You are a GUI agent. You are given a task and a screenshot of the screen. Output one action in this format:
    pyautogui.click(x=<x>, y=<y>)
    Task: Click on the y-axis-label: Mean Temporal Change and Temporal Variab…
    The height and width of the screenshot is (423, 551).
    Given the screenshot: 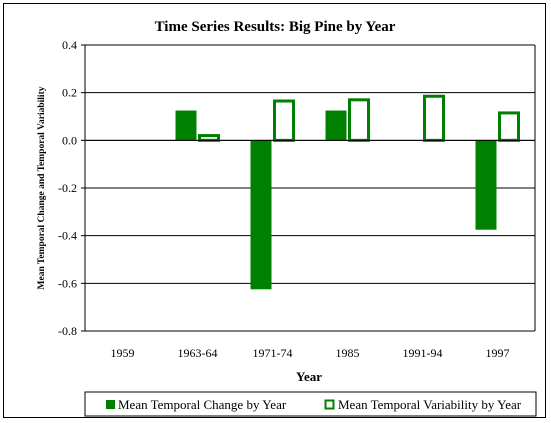 What is the action you would take?
    pyautogui.click(x=42, y=187)
    